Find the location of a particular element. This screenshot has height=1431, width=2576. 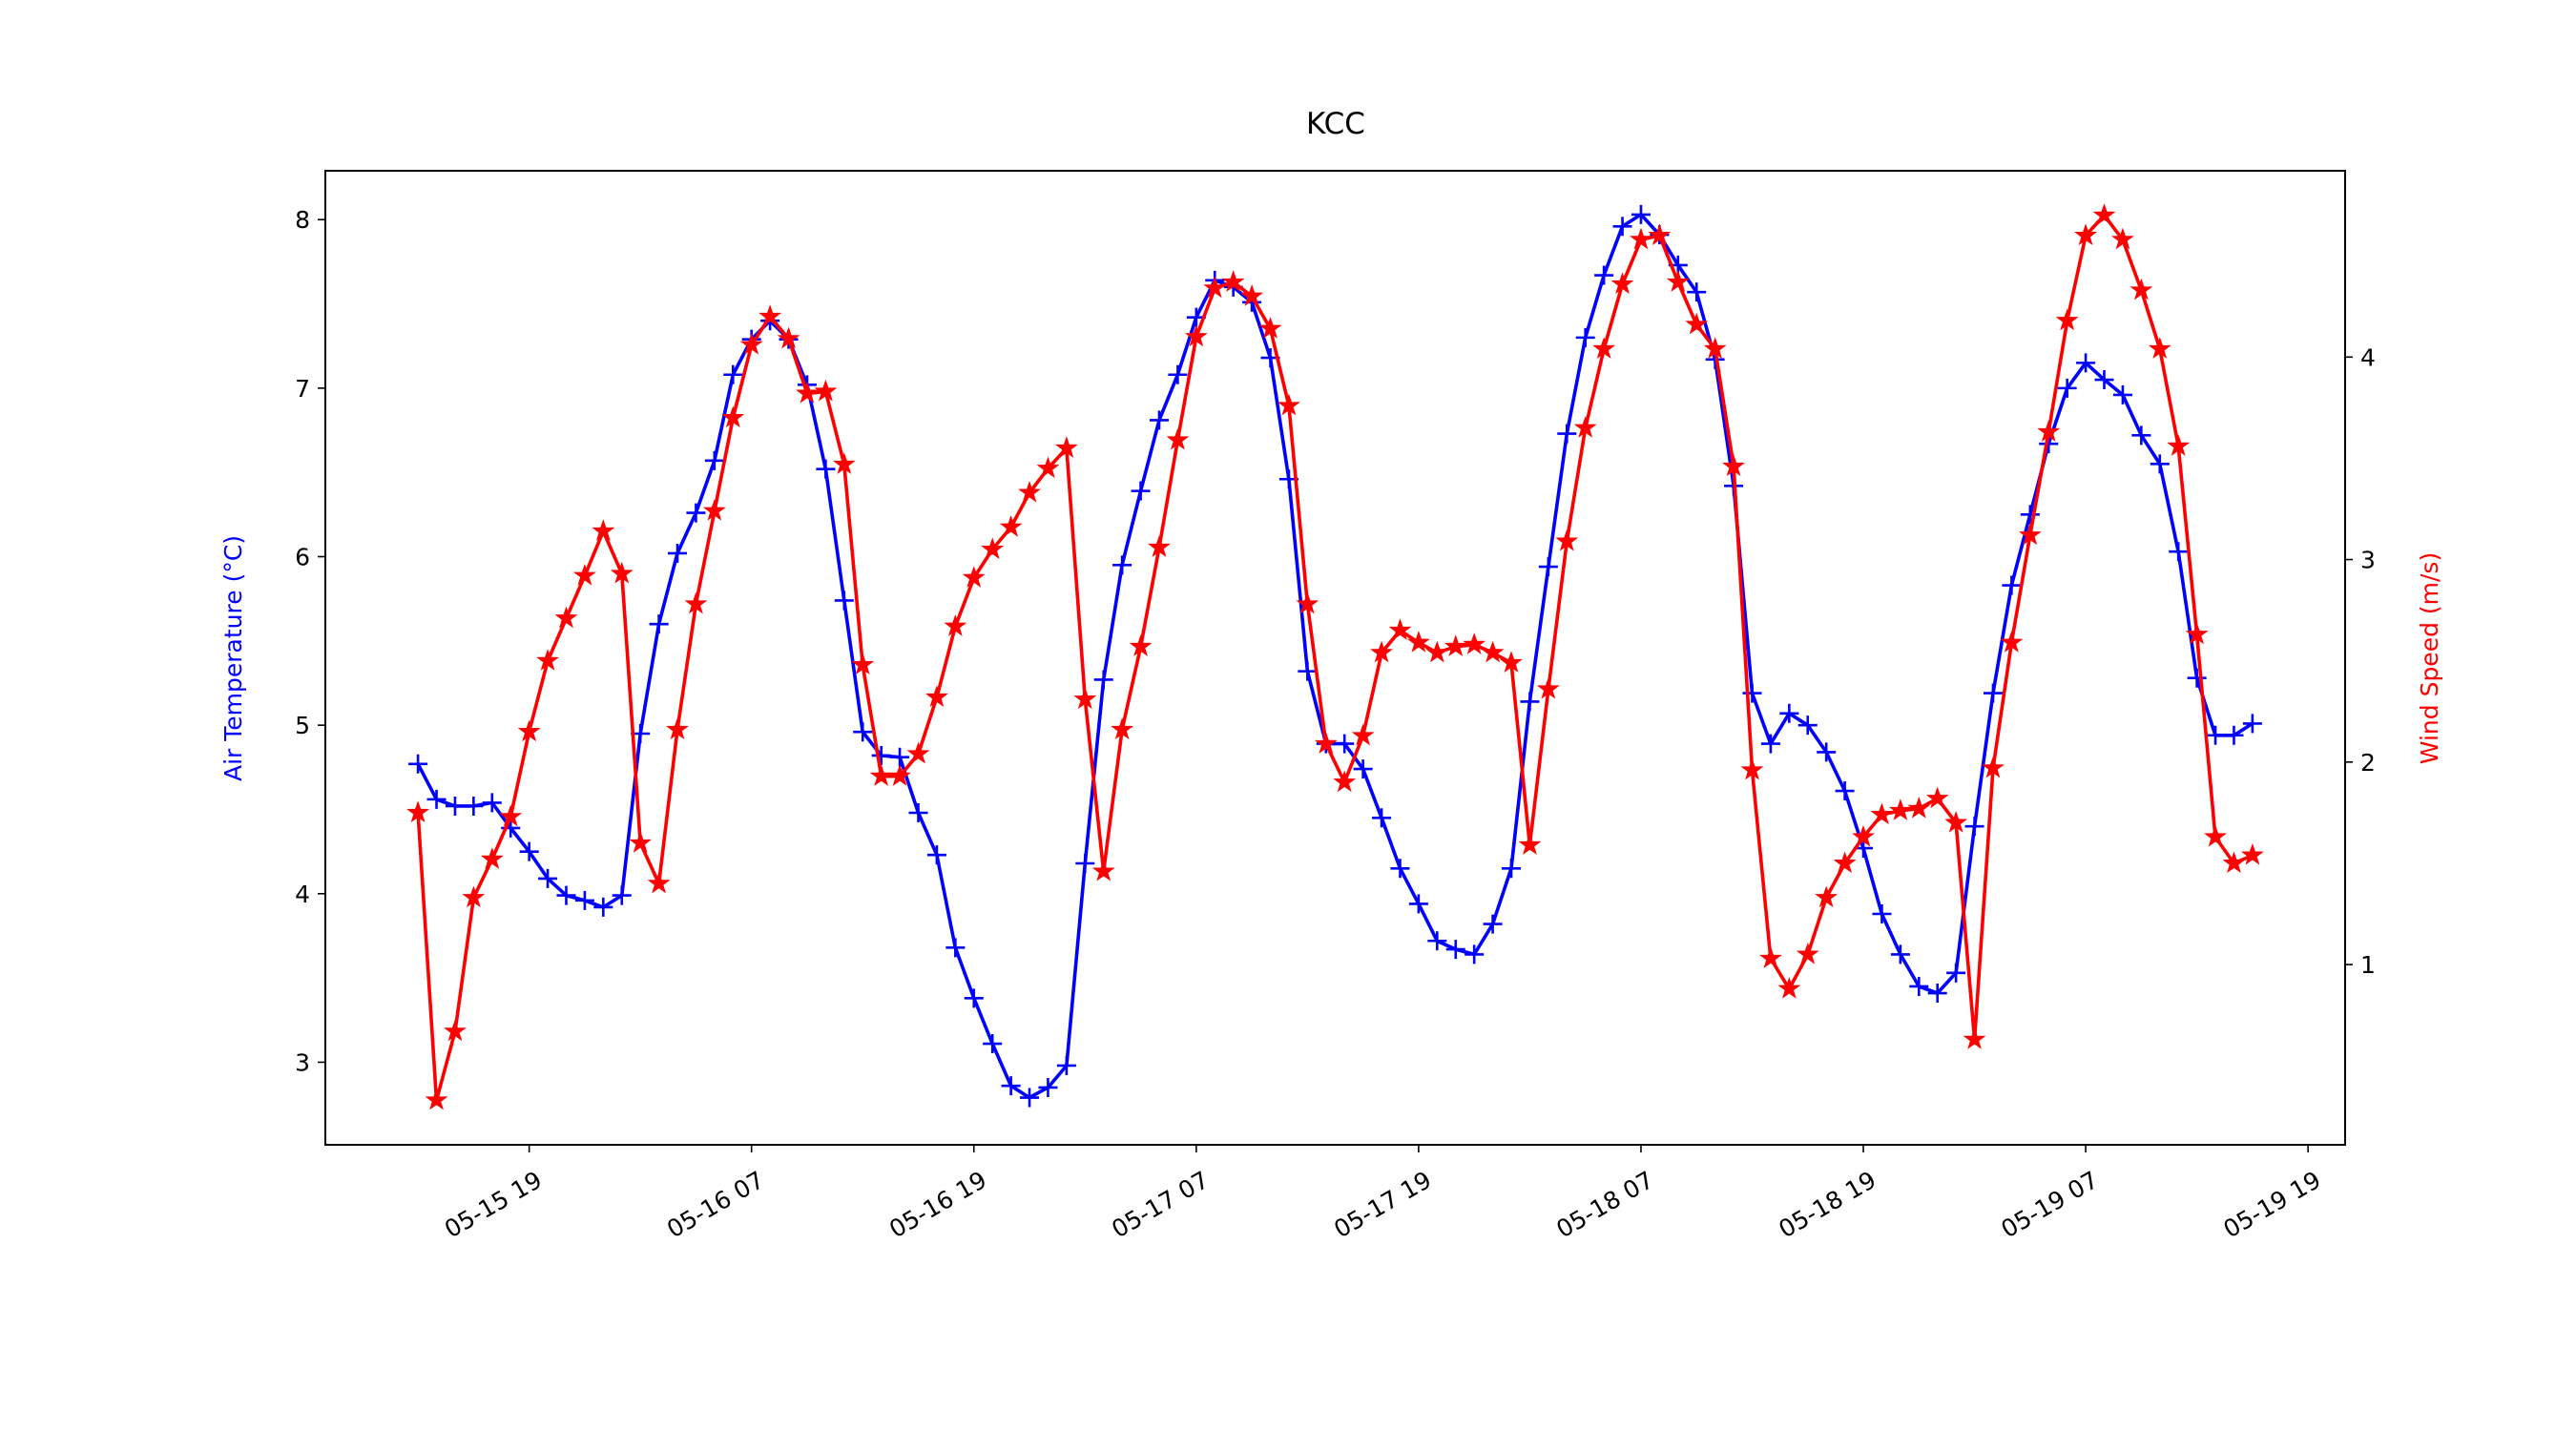

y-axis-label: Air Temperature (°C) is located at coordinates (233, 658).